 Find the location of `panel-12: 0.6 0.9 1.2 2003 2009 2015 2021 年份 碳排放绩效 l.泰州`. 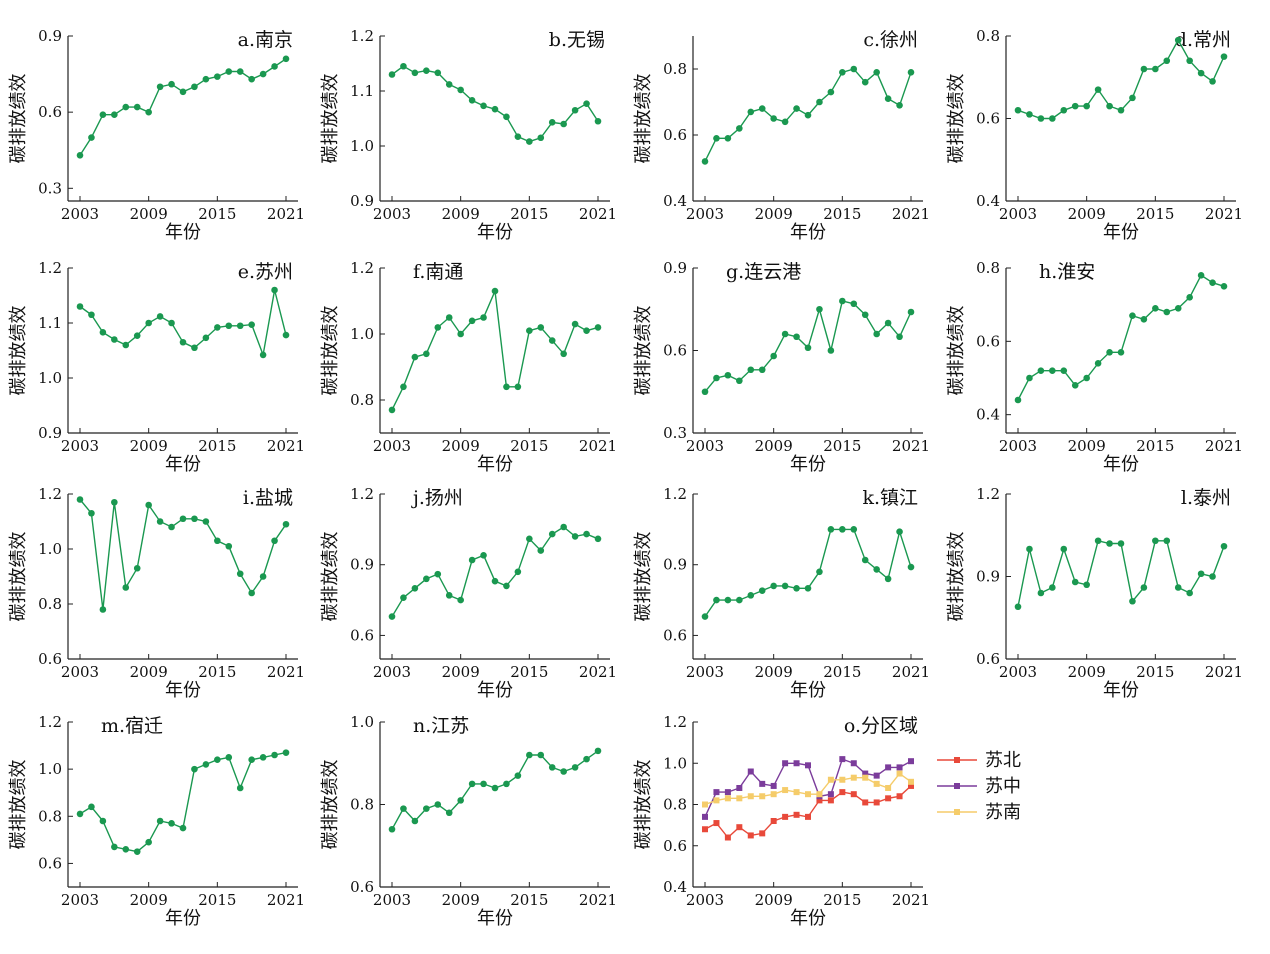

panel-12: 0.6 0.9 1.2 2003 2009 2015 2021 年份 碳排放绩效 l.泰州 is located at coordinates (1094, 593).